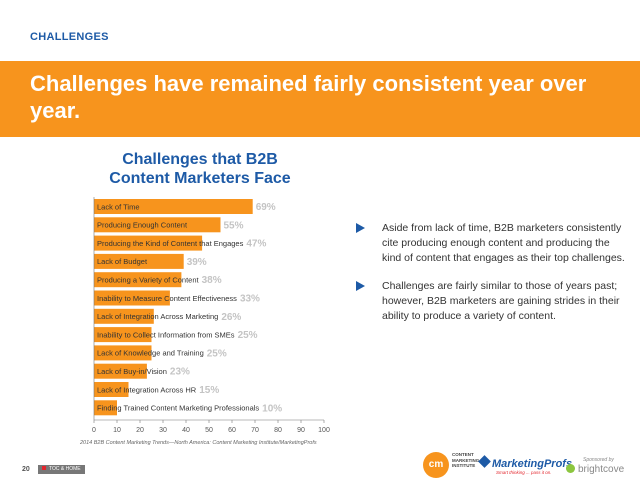  Describe the element at coordinates (484, 461) in the screenshot. I see `marketingprofs-icon` at that location.